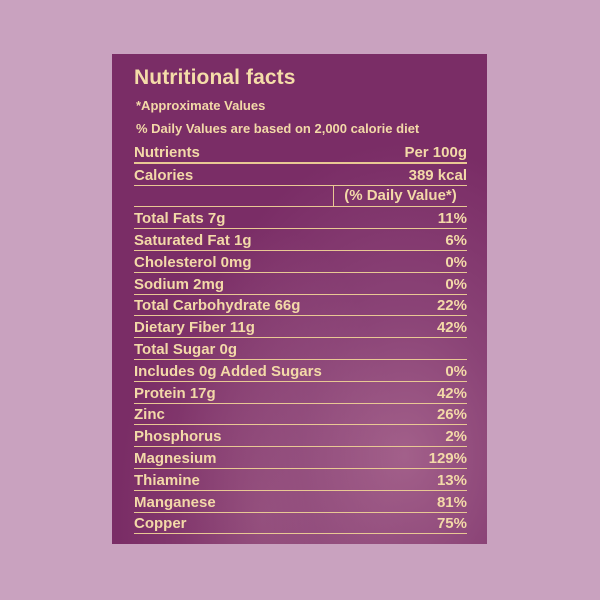 The image size is (600, 600). What do you see at coordinates (167, 152) in the screenshot?
I see `nutrients-header: Nutrients` at bounding box center [167, 152].